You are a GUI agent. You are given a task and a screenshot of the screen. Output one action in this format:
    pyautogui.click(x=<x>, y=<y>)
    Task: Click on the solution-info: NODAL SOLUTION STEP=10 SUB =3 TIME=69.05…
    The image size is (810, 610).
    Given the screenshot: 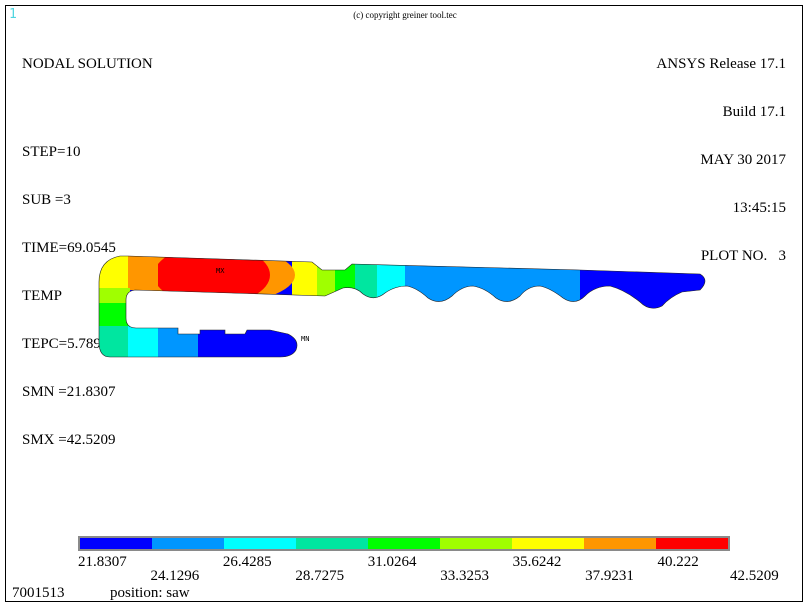 What is the action you would take?
    pyautogui.click(x=87, y=244)
    